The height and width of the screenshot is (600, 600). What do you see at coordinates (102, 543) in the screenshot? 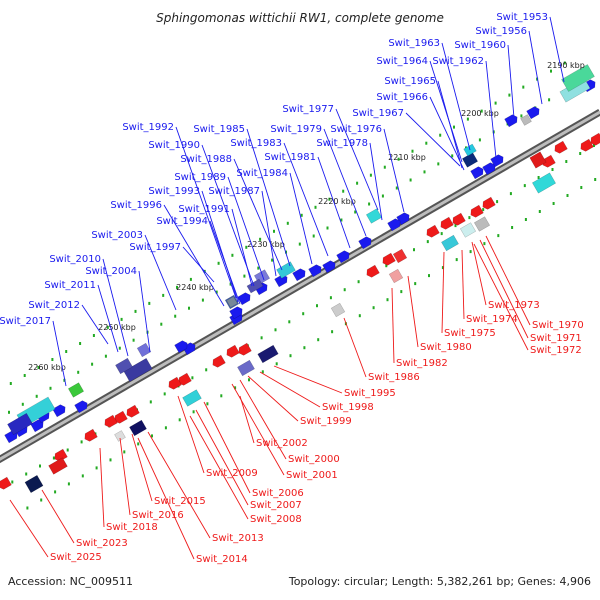
I see `gene-label: Swit_2023` at bounding box center [102, 543].